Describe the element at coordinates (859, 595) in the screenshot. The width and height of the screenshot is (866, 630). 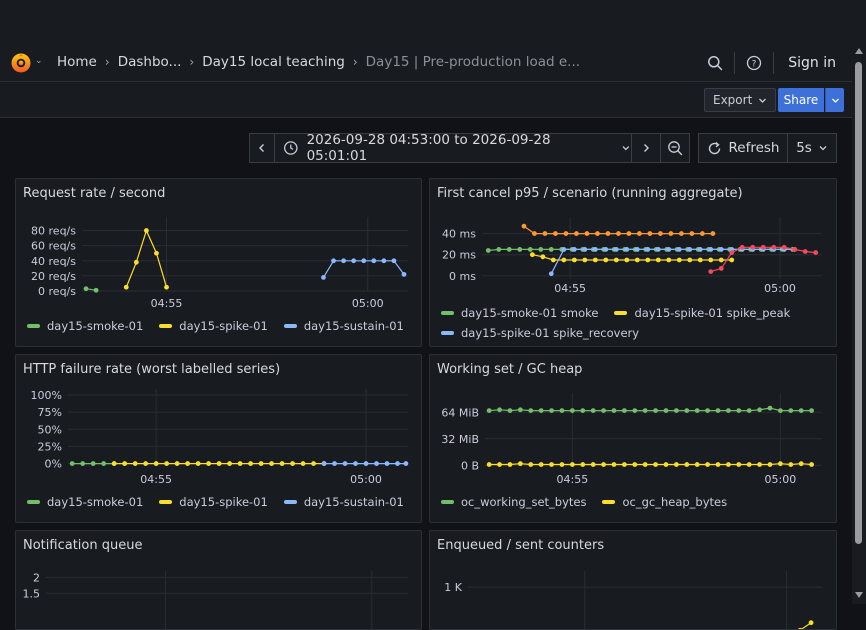
I see `scroll-down-icon` at that location.